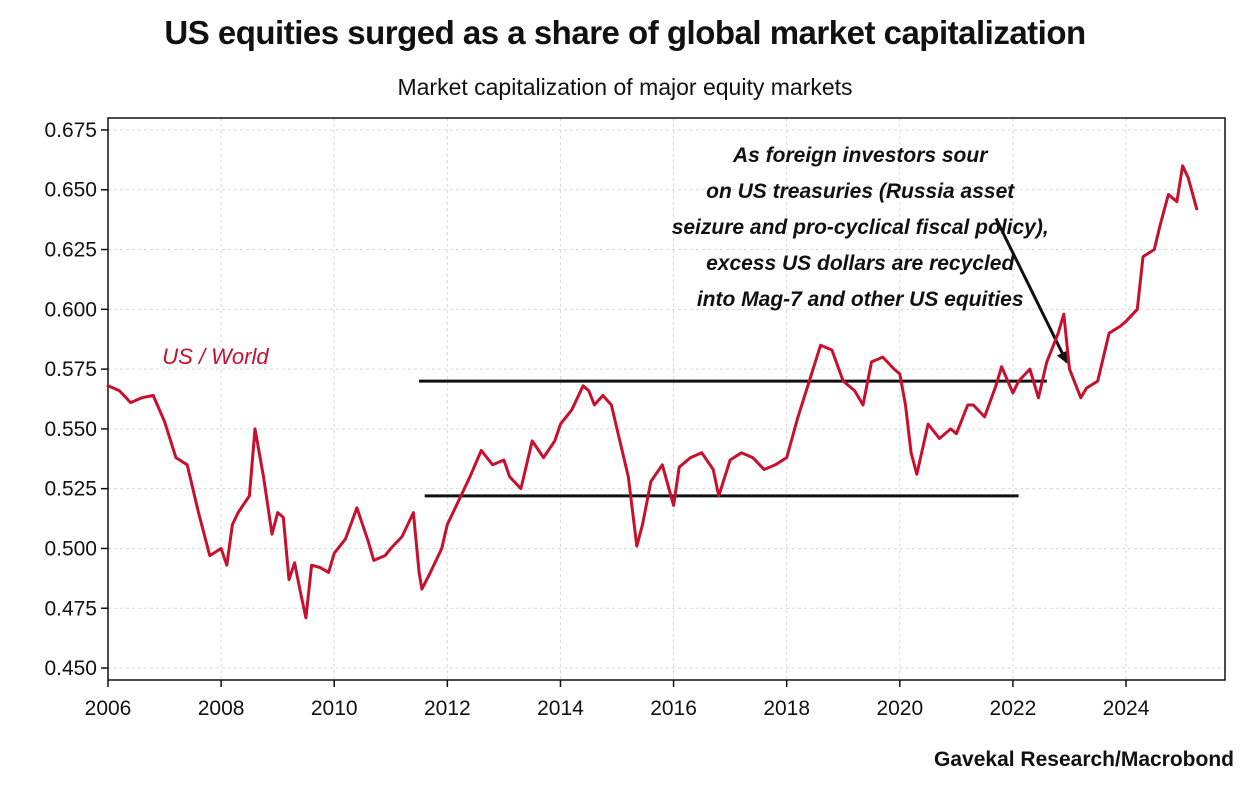 This screenshot has height=790, width=1250. I want to click on y-tick-label: 0.575, so click(70, 369).